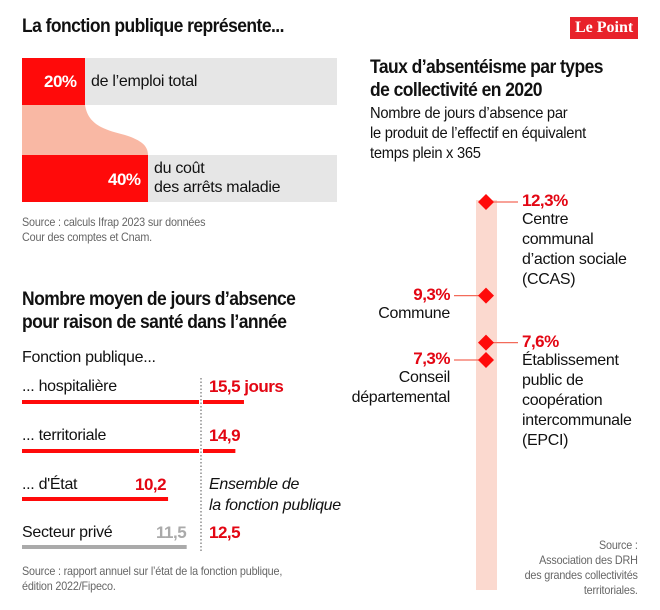  I want to click on row1-value: 20%, so click(60, 81).